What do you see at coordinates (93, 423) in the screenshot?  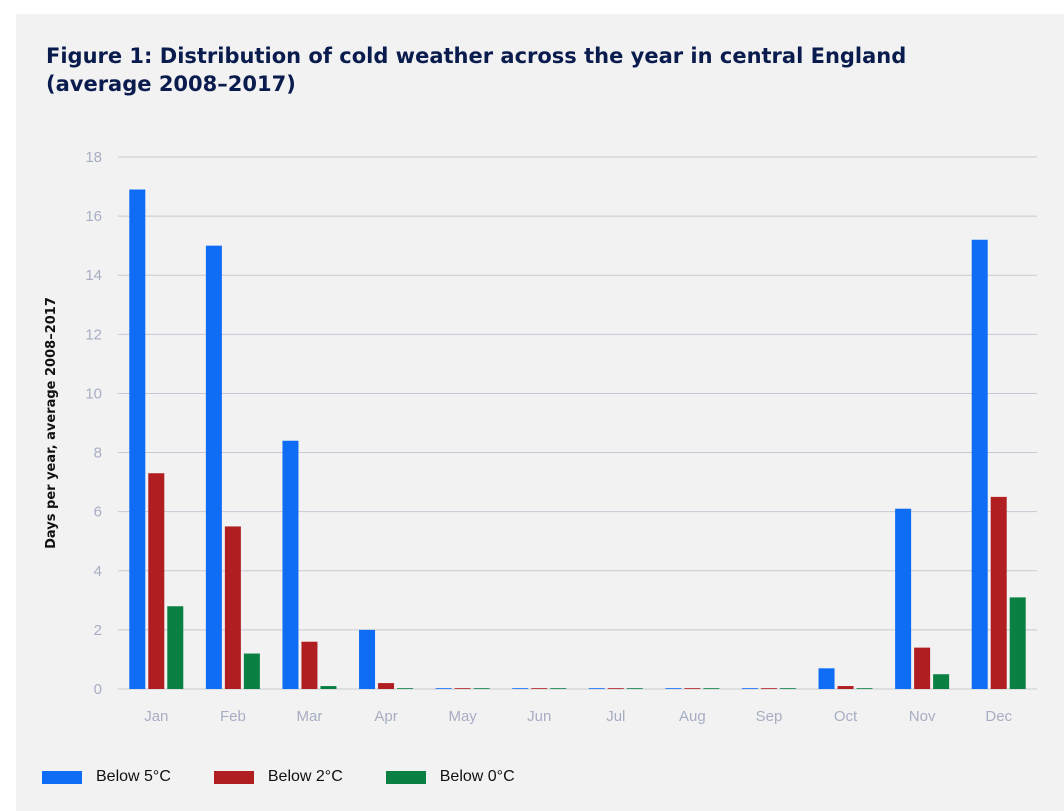 I see `y-axis-ticks: 0 2 4 6 8 10 12 14 16 18` at bounding box center [93, 423].